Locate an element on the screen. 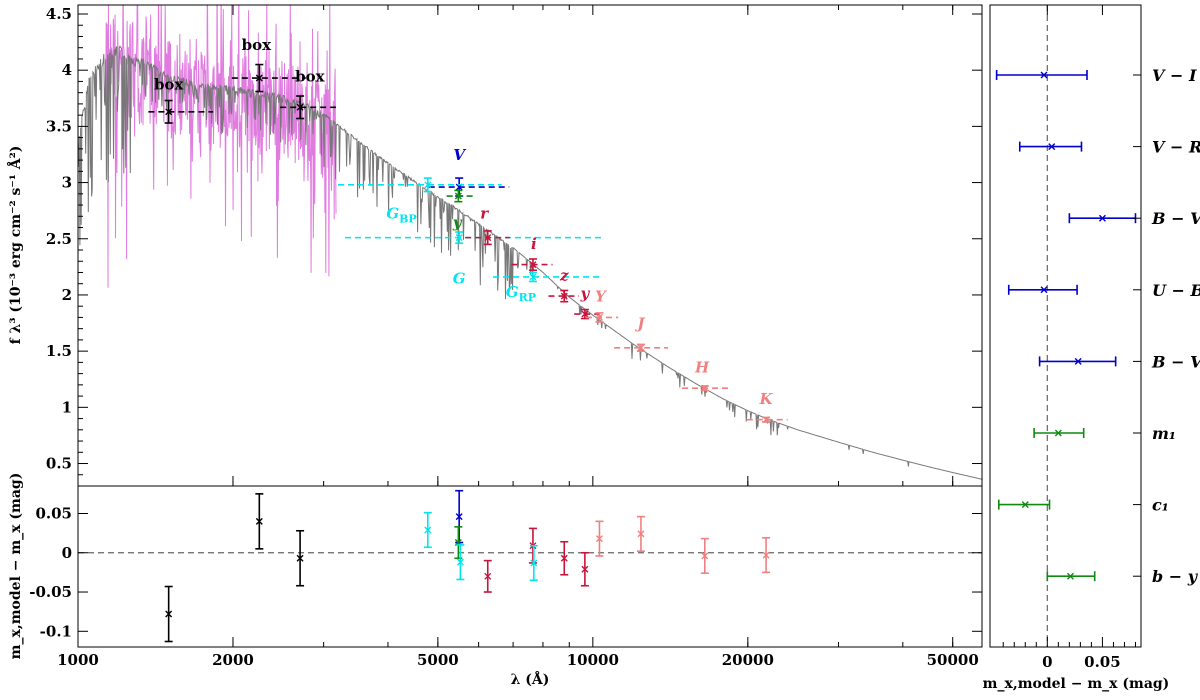  wavelength-x-axis-label: λ (Å) is located at coordinates (530, 679).